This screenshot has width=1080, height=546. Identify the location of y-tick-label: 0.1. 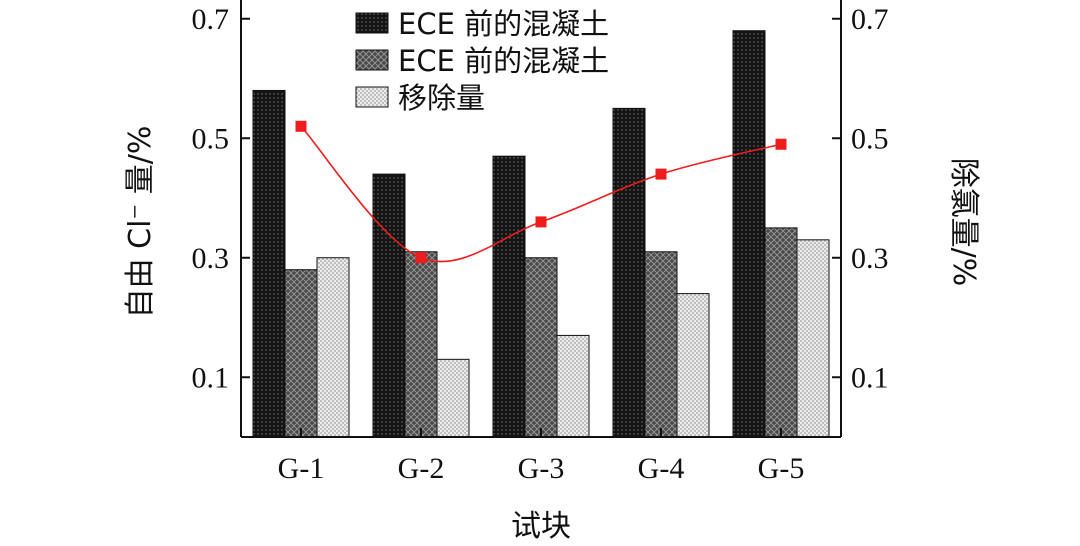
(211, 377).